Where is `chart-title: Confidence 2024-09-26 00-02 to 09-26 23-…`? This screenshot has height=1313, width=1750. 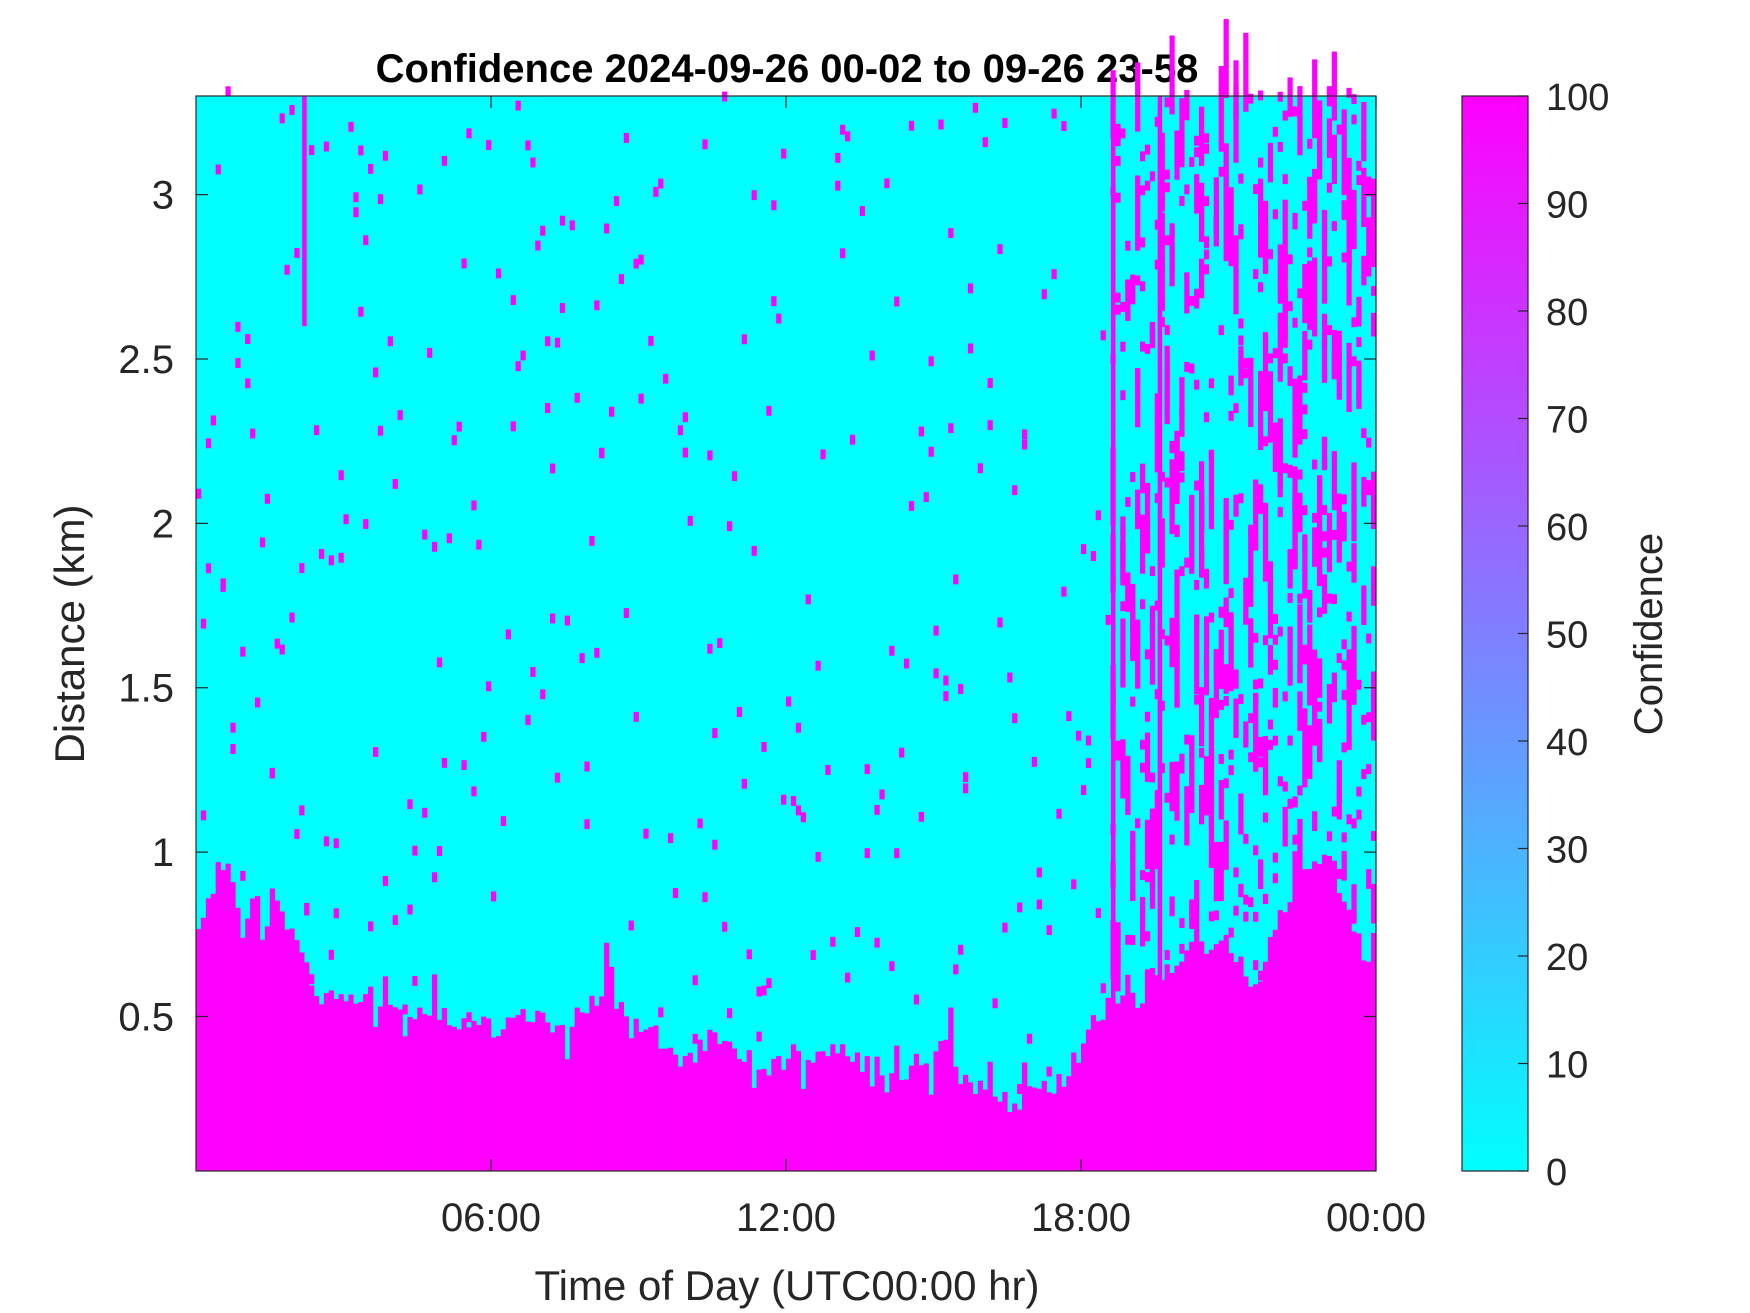 chart-title: Confidence 2024-09-26 00-02 to 09-26 23-… is located at coordinates (787, 69).